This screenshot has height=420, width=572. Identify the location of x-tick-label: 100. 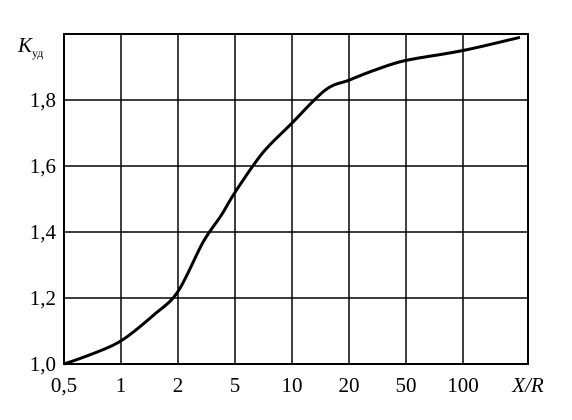
(463, 385).